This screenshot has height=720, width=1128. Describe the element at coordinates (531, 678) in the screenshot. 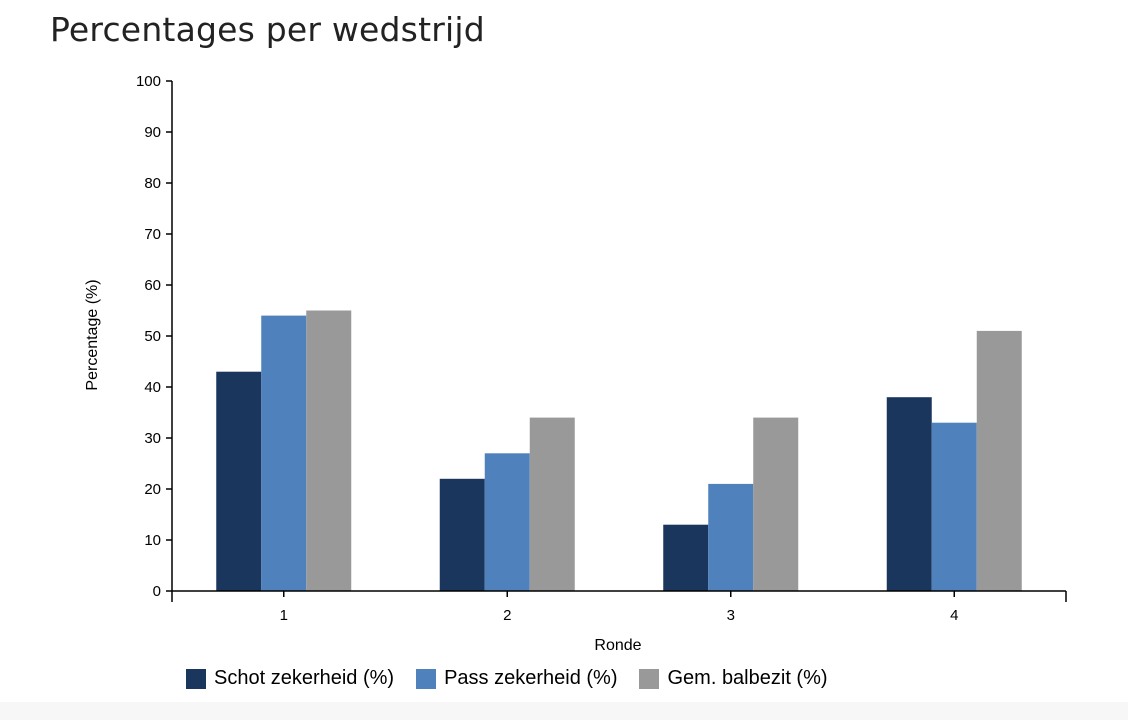

I see `legend-label-2: Pass zekerheid (%)` at that location.